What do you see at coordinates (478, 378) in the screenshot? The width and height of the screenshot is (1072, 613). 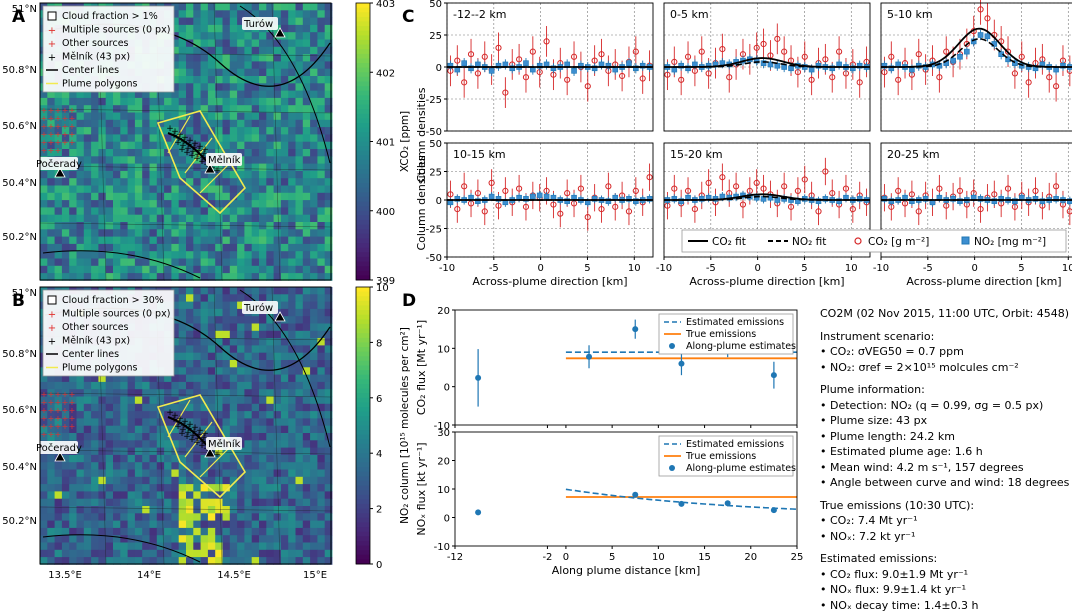 I see `along-plume-estimate-point` at bounding box center [478, 378].